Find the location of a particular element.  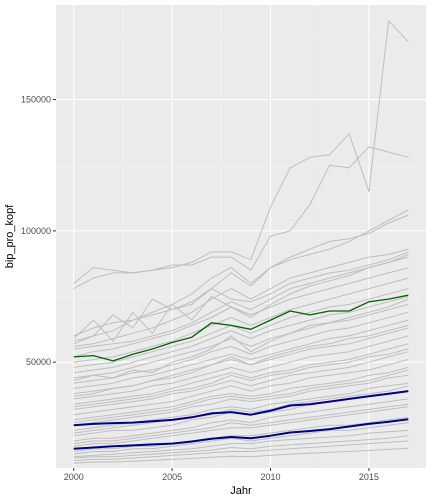

y-axis-title: bip_pro_kopf is located at coordinates (10, 236).